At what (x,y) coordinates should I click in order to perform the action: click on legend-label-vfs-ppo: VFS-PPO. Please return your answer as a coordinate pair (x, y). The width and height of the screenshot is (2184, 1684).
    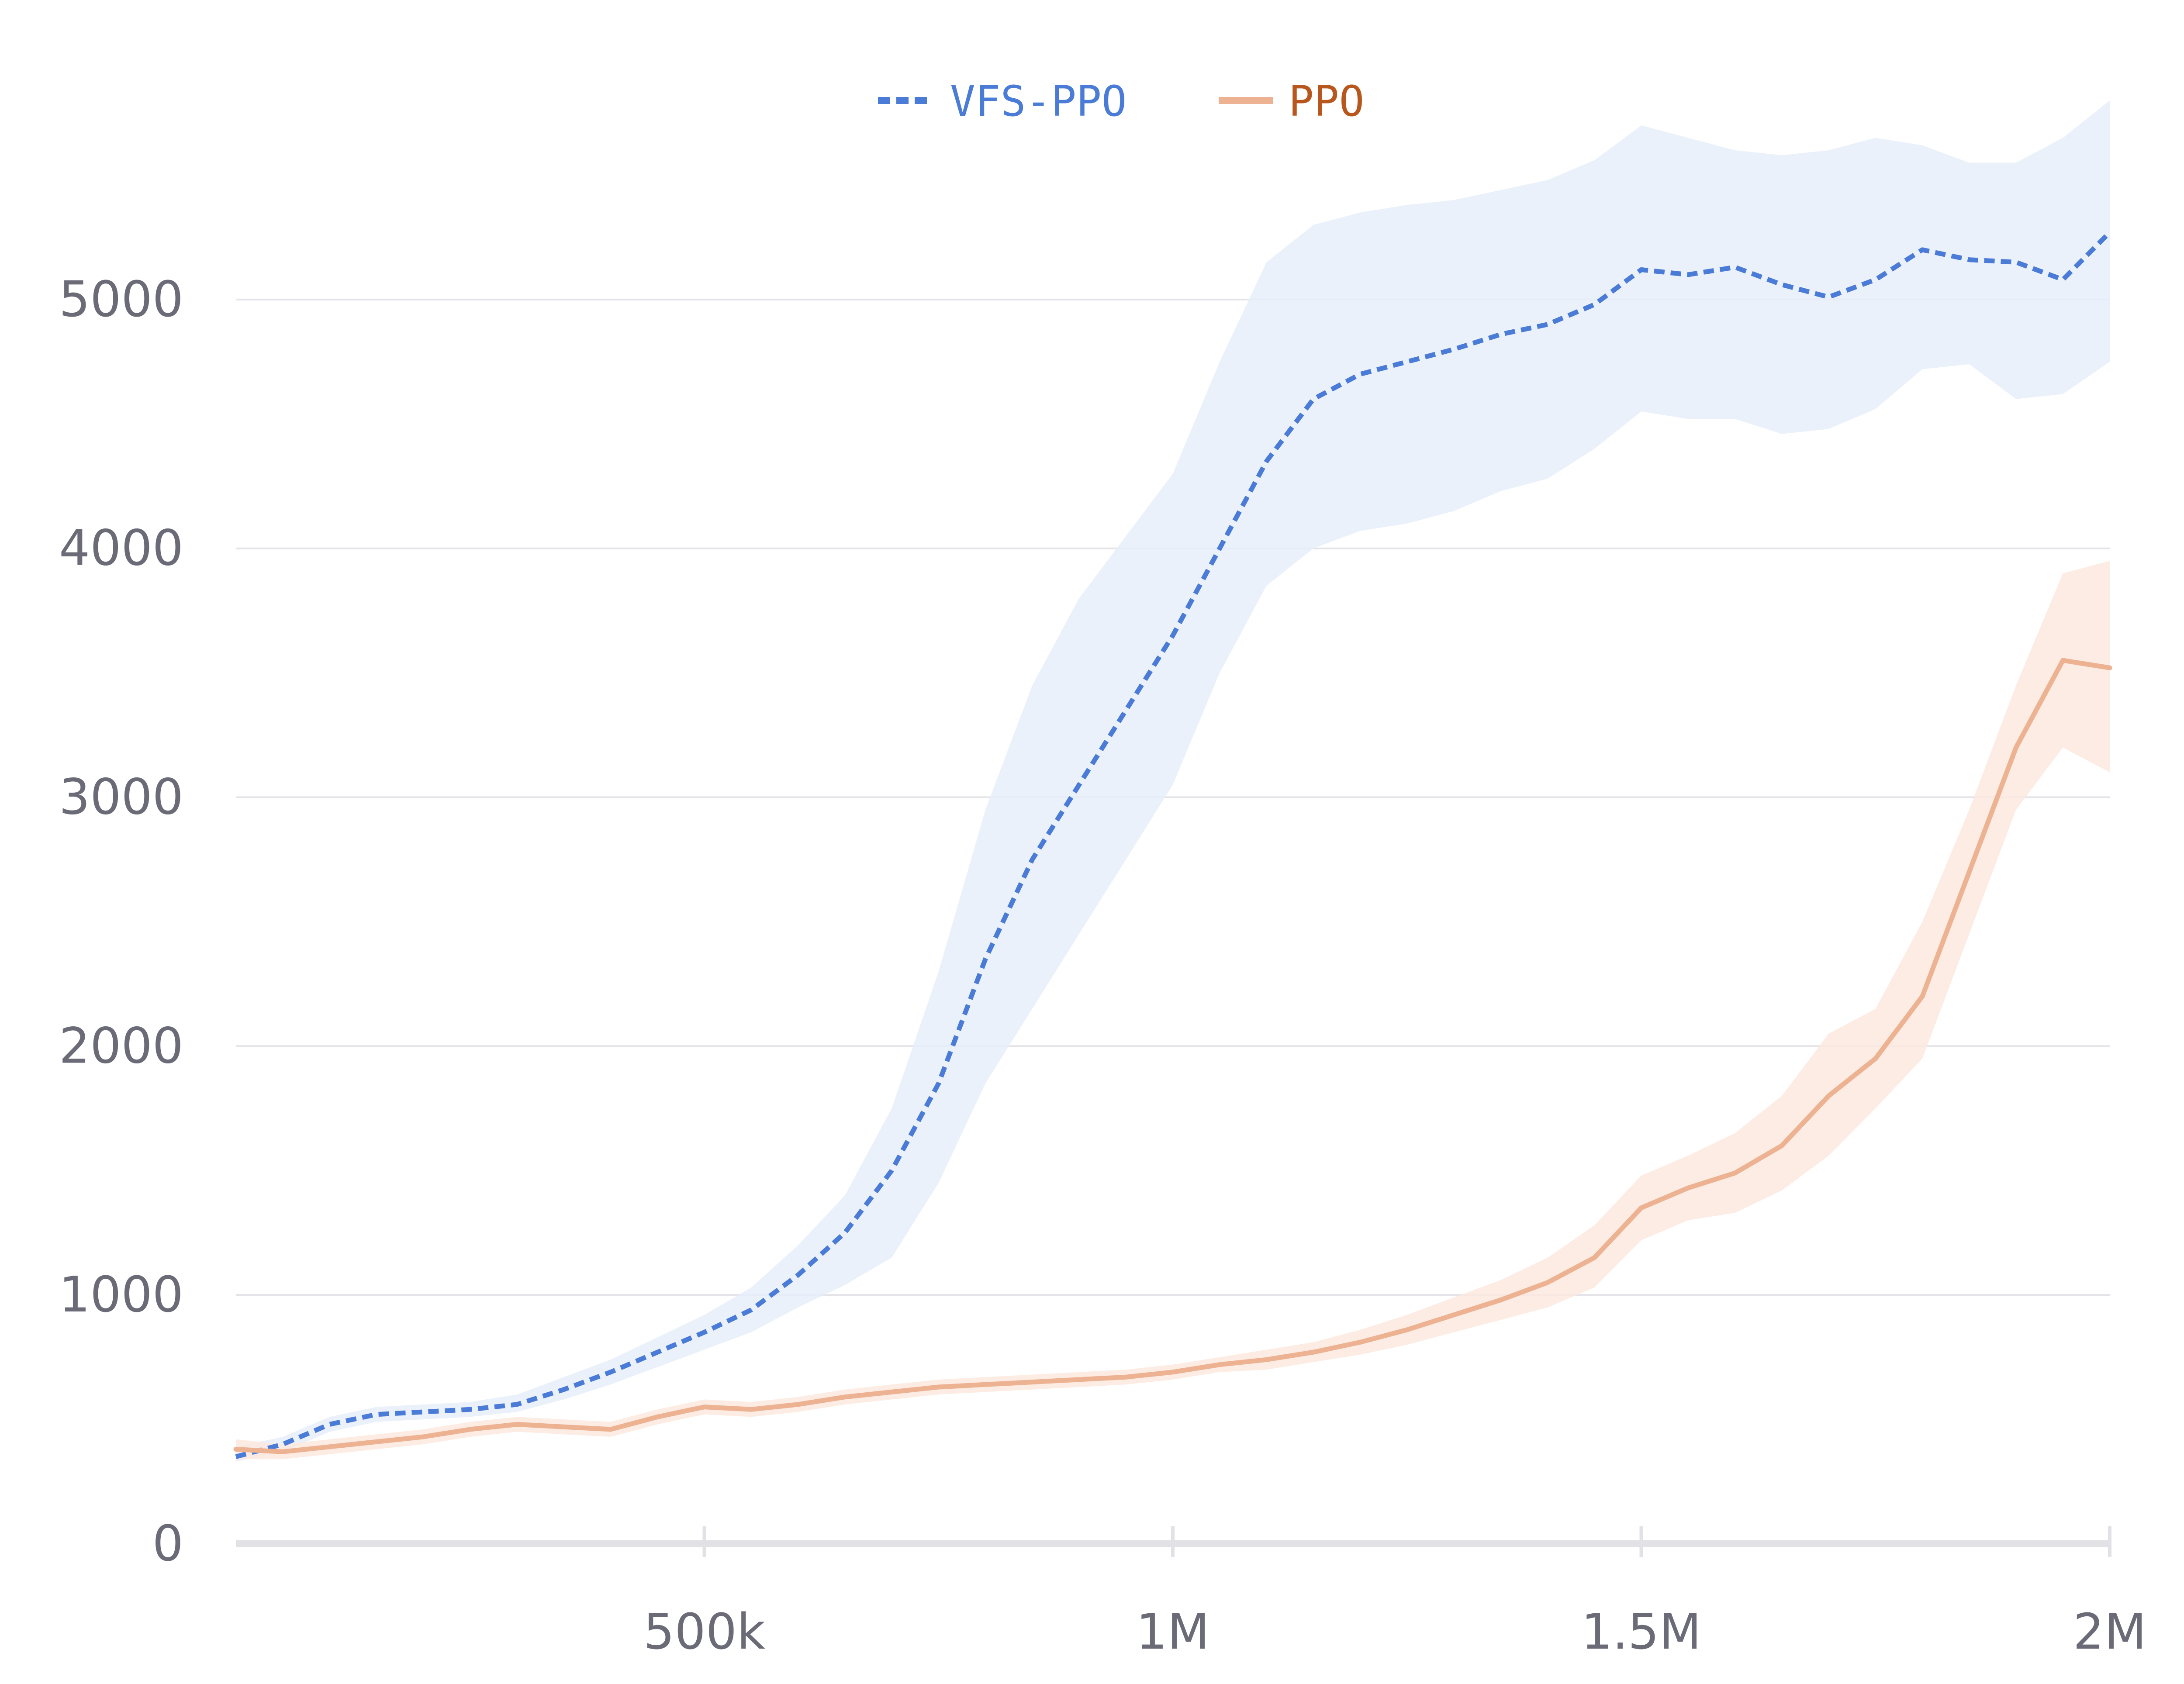
    Looking at the image, I should click on (1038, 101).